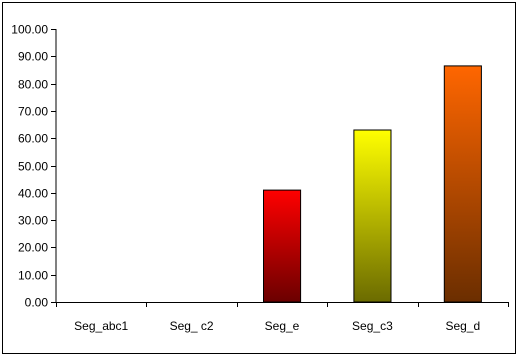 Image resolution: width=520 pixels, height=358 pixels. I want to click on y-tick-label: 90.00, so click(33, 57).